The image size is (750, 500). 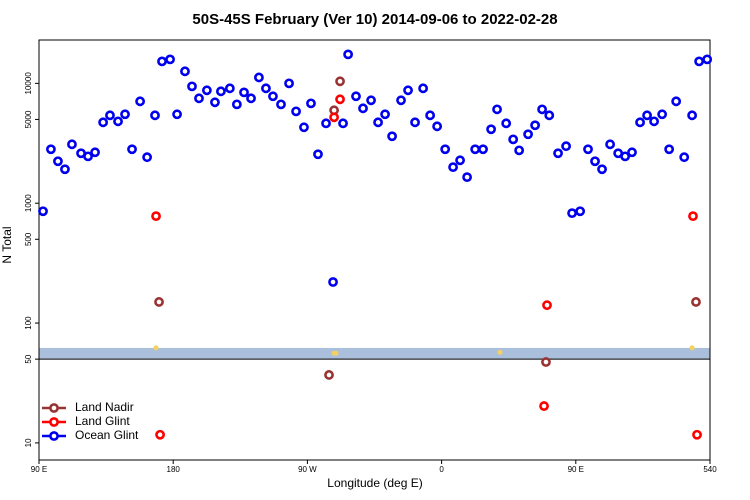 What do you see at coordinates (104, 407) in the screenshot?
I see `legend-label: Land Nadir` at bounding box center [104, 407].